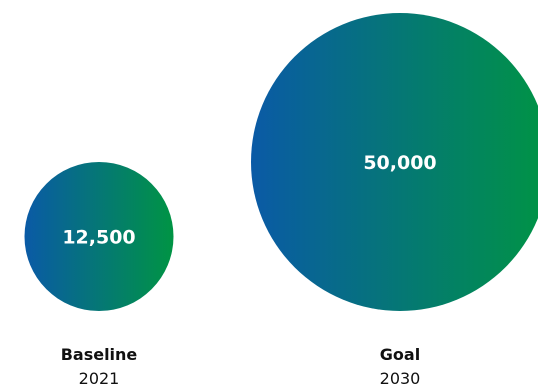  What do you see at coordinates (400, 354) in the screenshot?
I see `category-label: Goal` at bounding box center [400, 354].